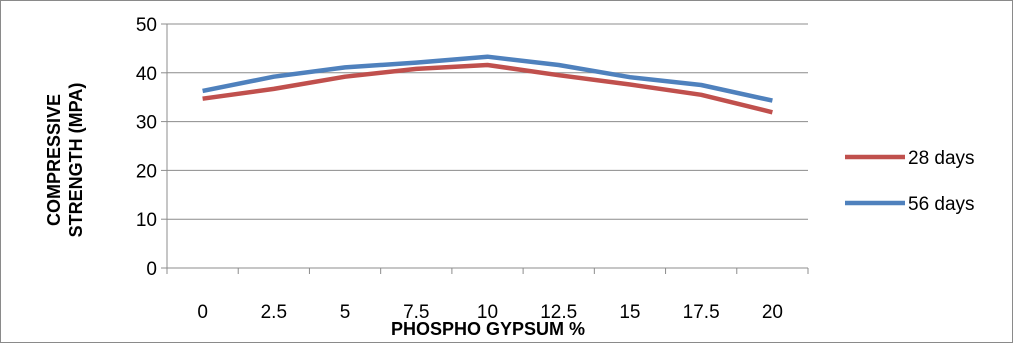 Image resolution: width=1013 pixels, height=343 pixels. Describe the element at coordinates (151, 269) in the screenshot. I see `y-tick-label: 0` at that location.